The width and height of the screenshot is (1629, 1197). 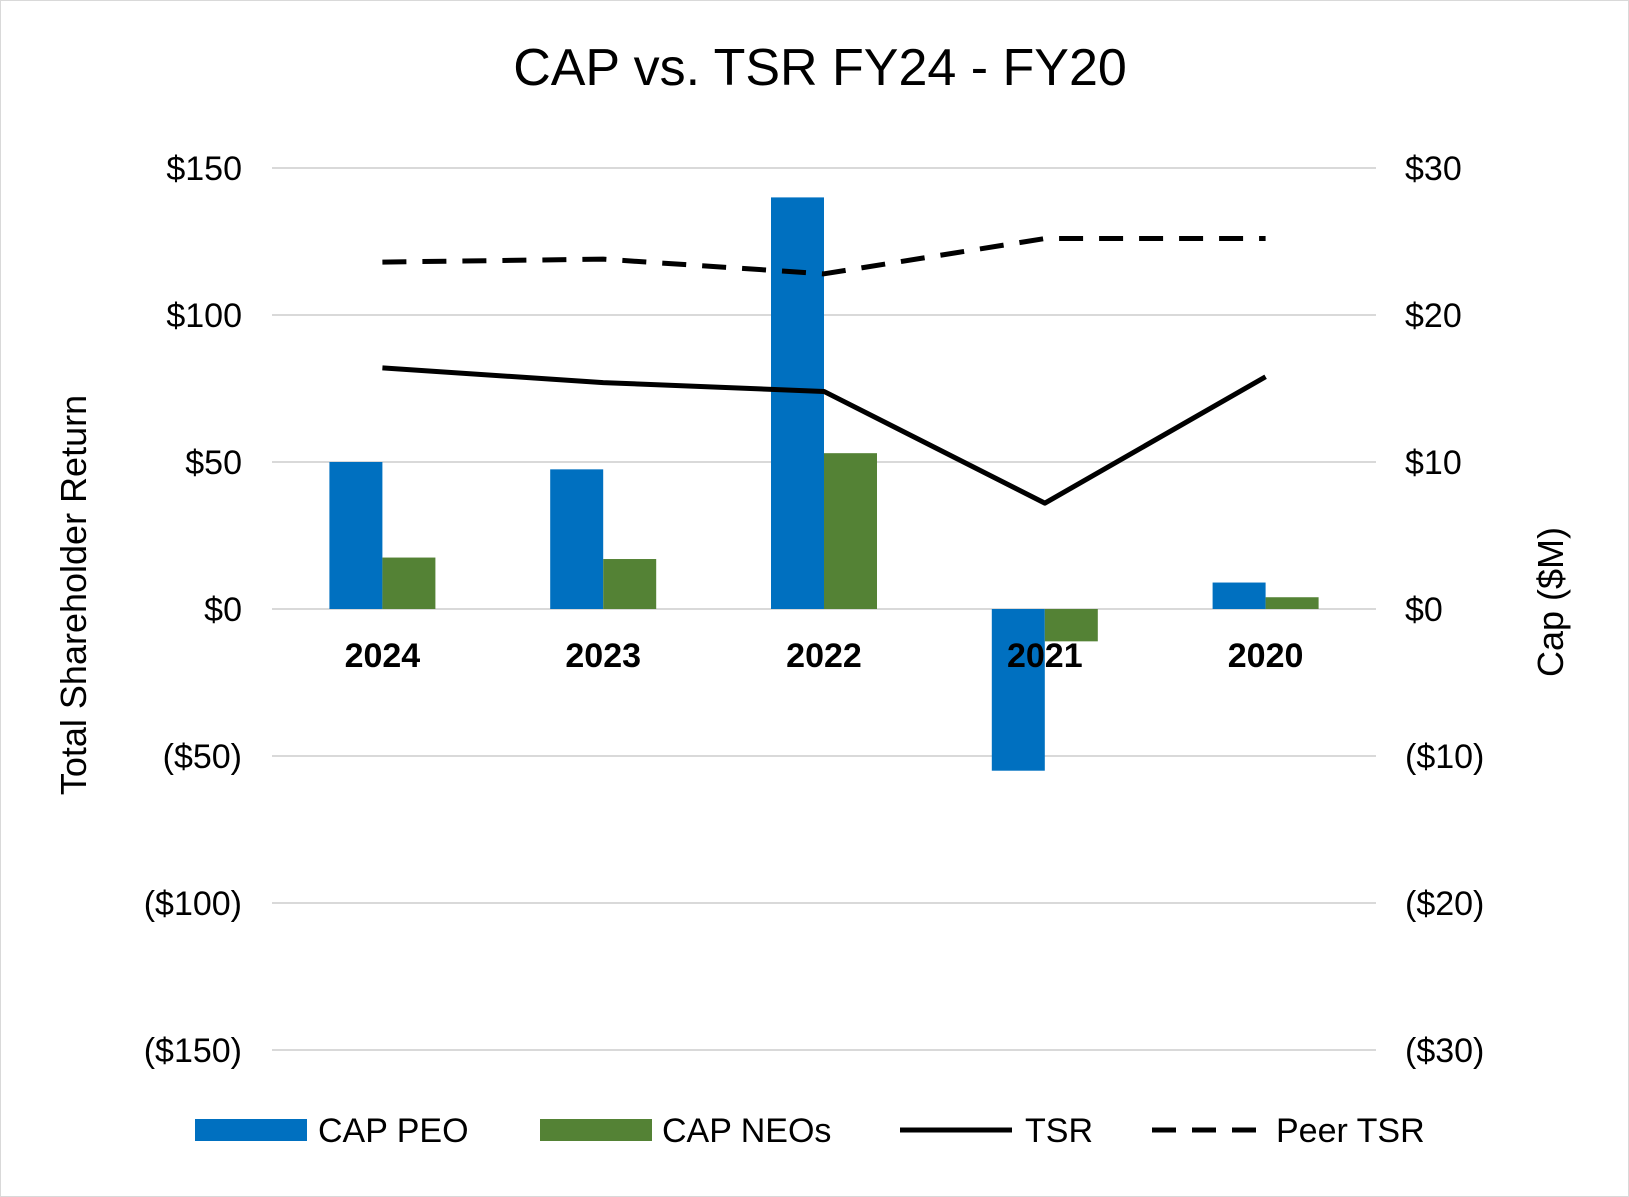 I want to click on right-tick-label: $20, so click(x=1433, y=316).